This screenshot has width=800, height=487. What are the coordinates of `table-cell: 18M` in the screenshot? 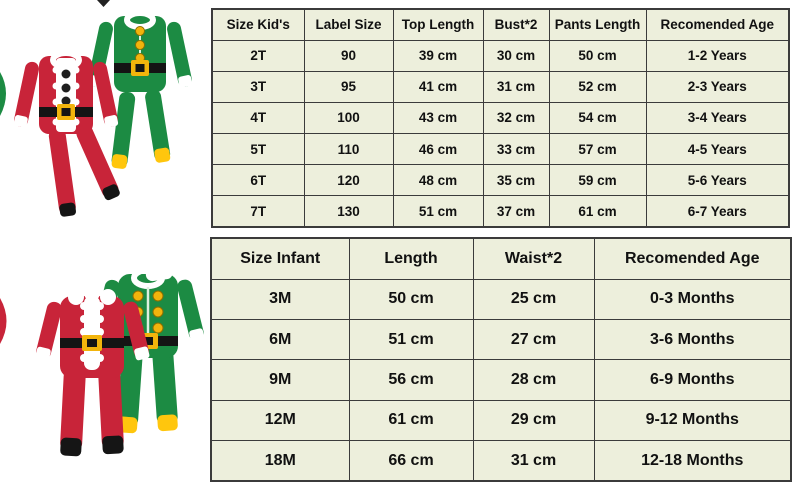 It's located at (280, 461).